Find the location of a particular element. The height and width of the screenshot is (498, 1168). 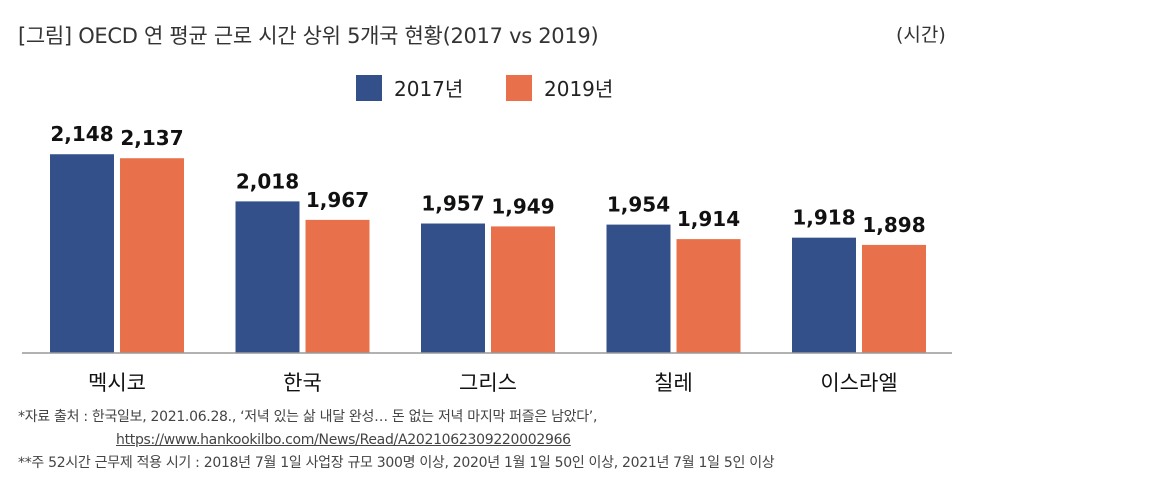

legend-swatch-2019 is located at coordinates (519, 88).